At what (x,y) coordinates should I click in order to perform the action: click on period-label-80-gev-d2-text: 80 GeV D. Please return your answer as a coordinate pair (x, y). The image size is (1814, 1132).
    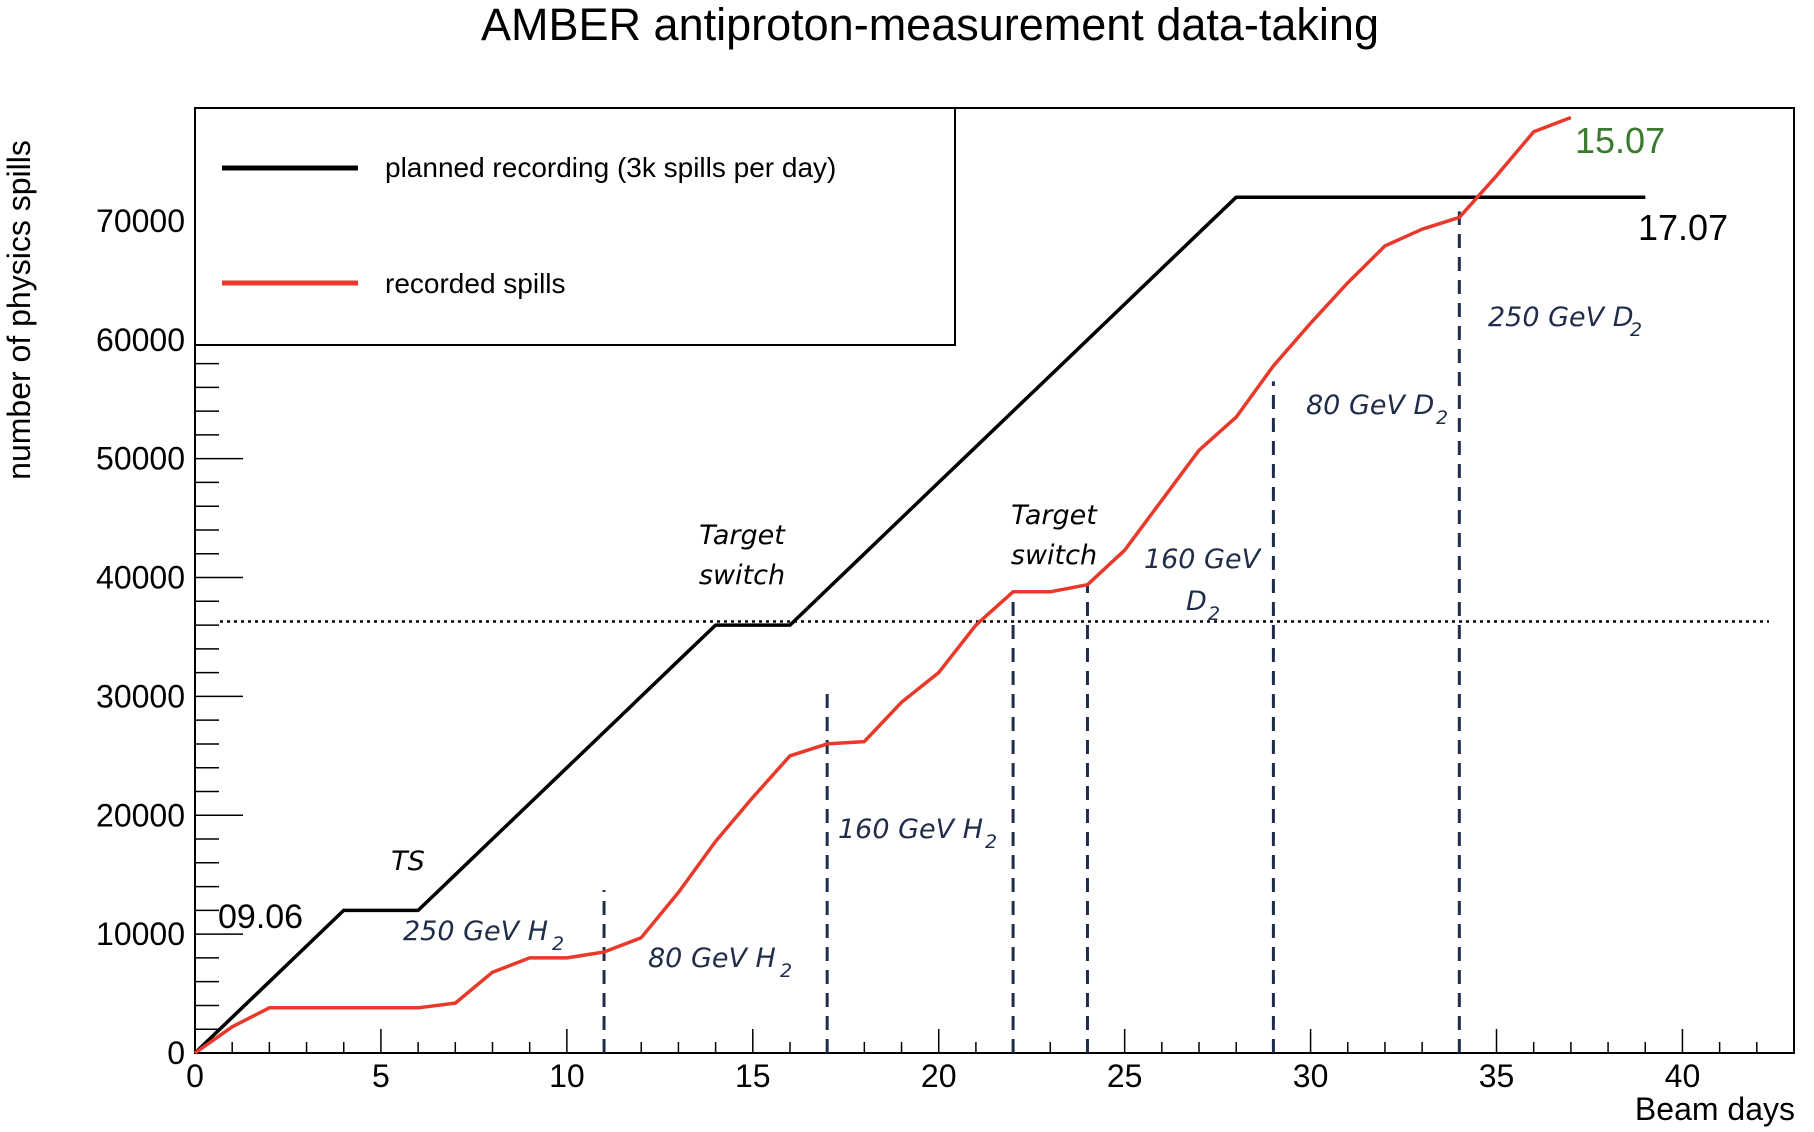
    Looking at the image, I should click on (1370, 405).